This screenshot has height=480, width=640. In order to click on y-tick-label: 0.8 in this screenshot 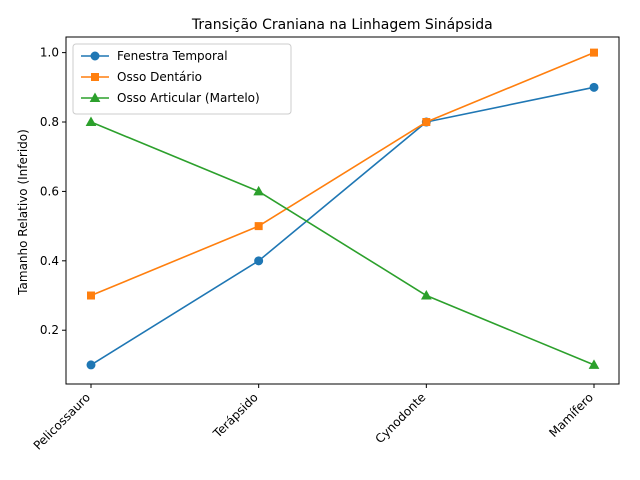, I will do `click(49, 122)`.